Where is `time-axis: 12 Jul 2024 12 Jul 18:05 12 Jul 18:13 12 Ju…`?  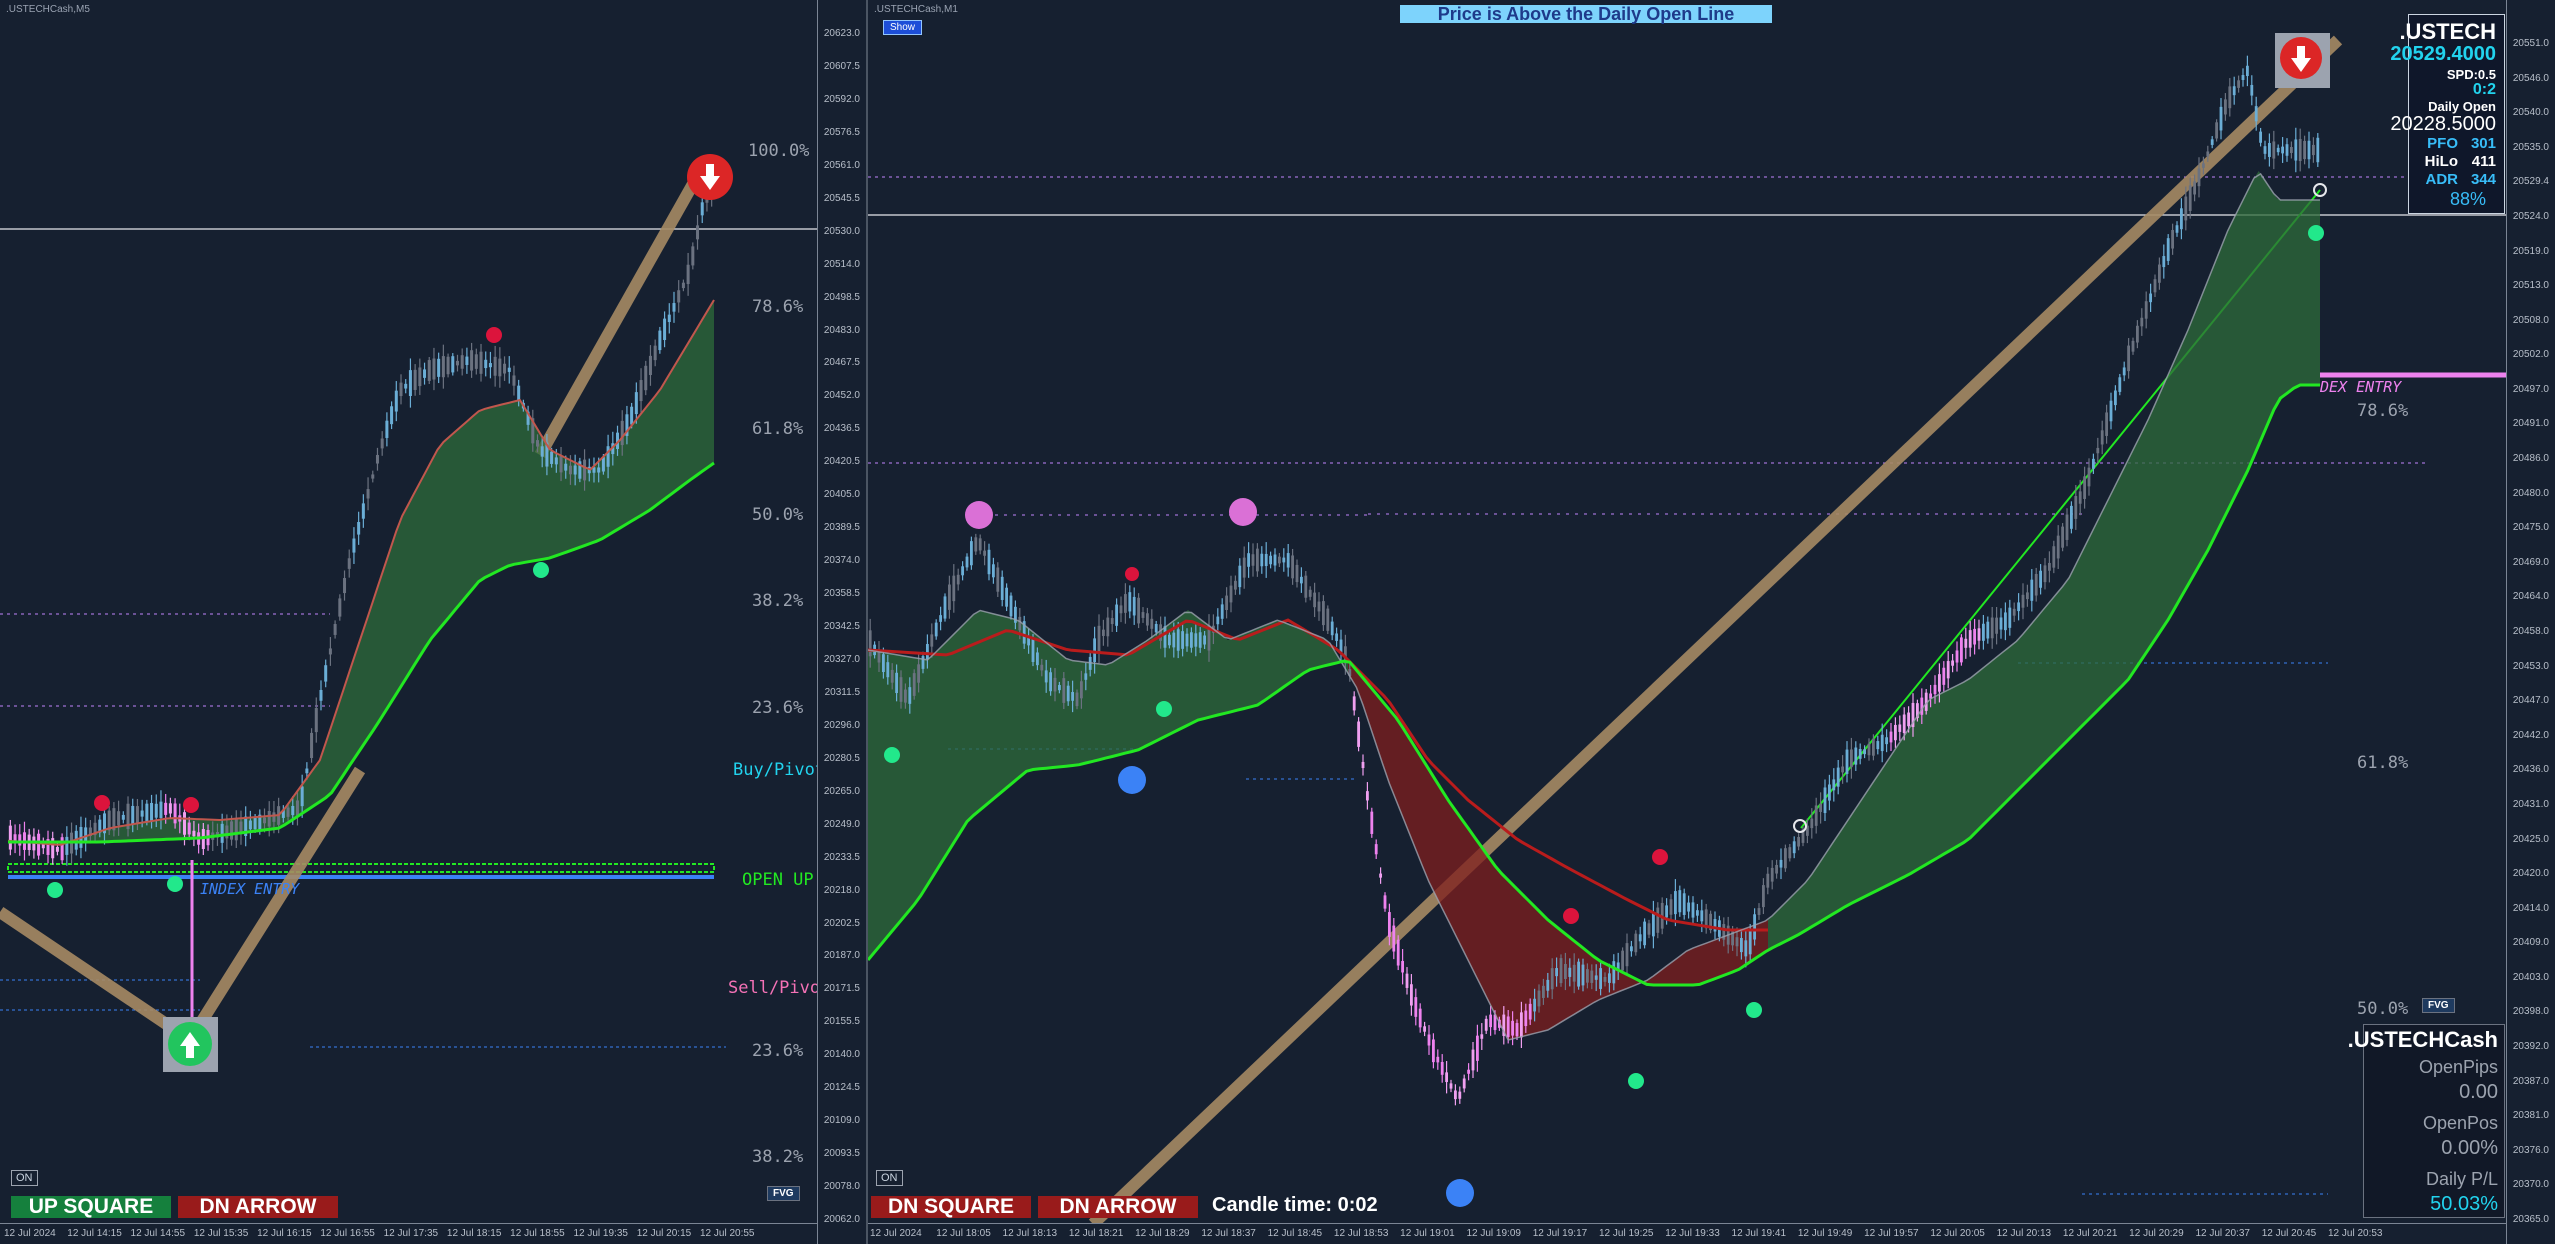 time-axis: 12 Jul 2024 12 Jul 18:05 12 Jul 18:13 12 Ju… is located at coordinates (1687, 1233).